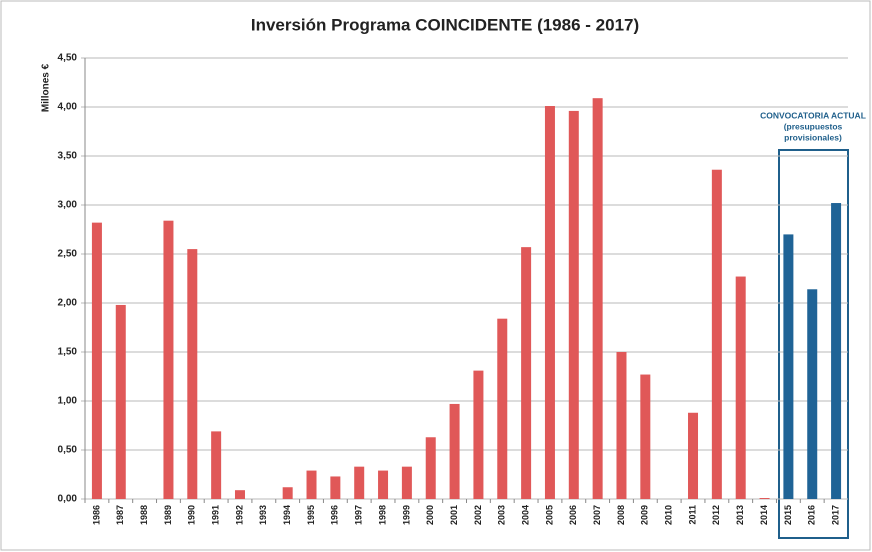 This screenshot has width=872, height=552. What do you see at coordinates (454, 515) in the screenshot?
I see `x-tick-label: 2001` at bounding box center [454, 515].